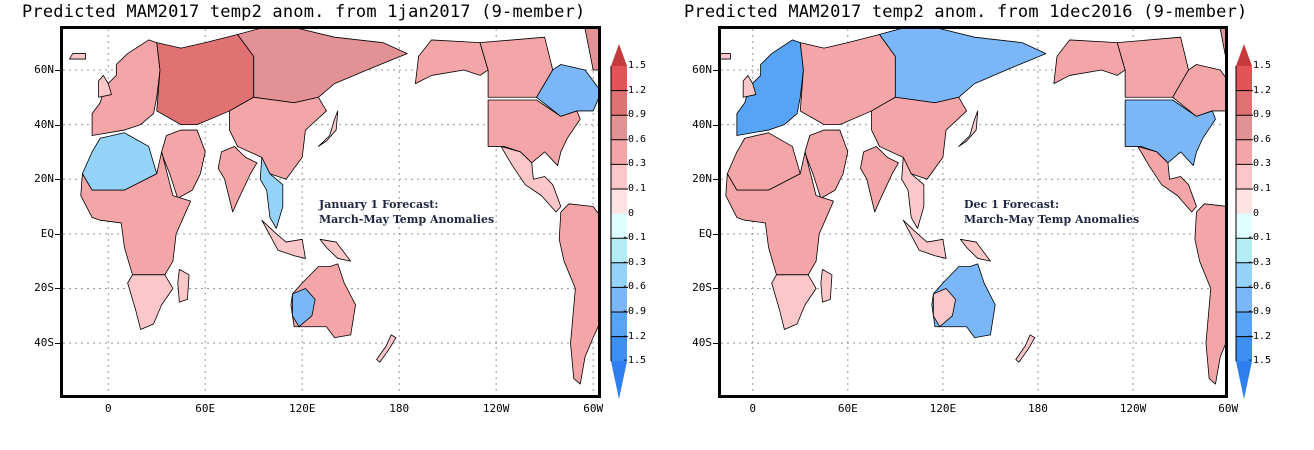 Image resolution: width=1314 pixels, height=450 pixels. What do you see at coordinates (634, 336) in the screenshot?
I see `colorbar-label: -1.2` at bounding box center [634, 336].